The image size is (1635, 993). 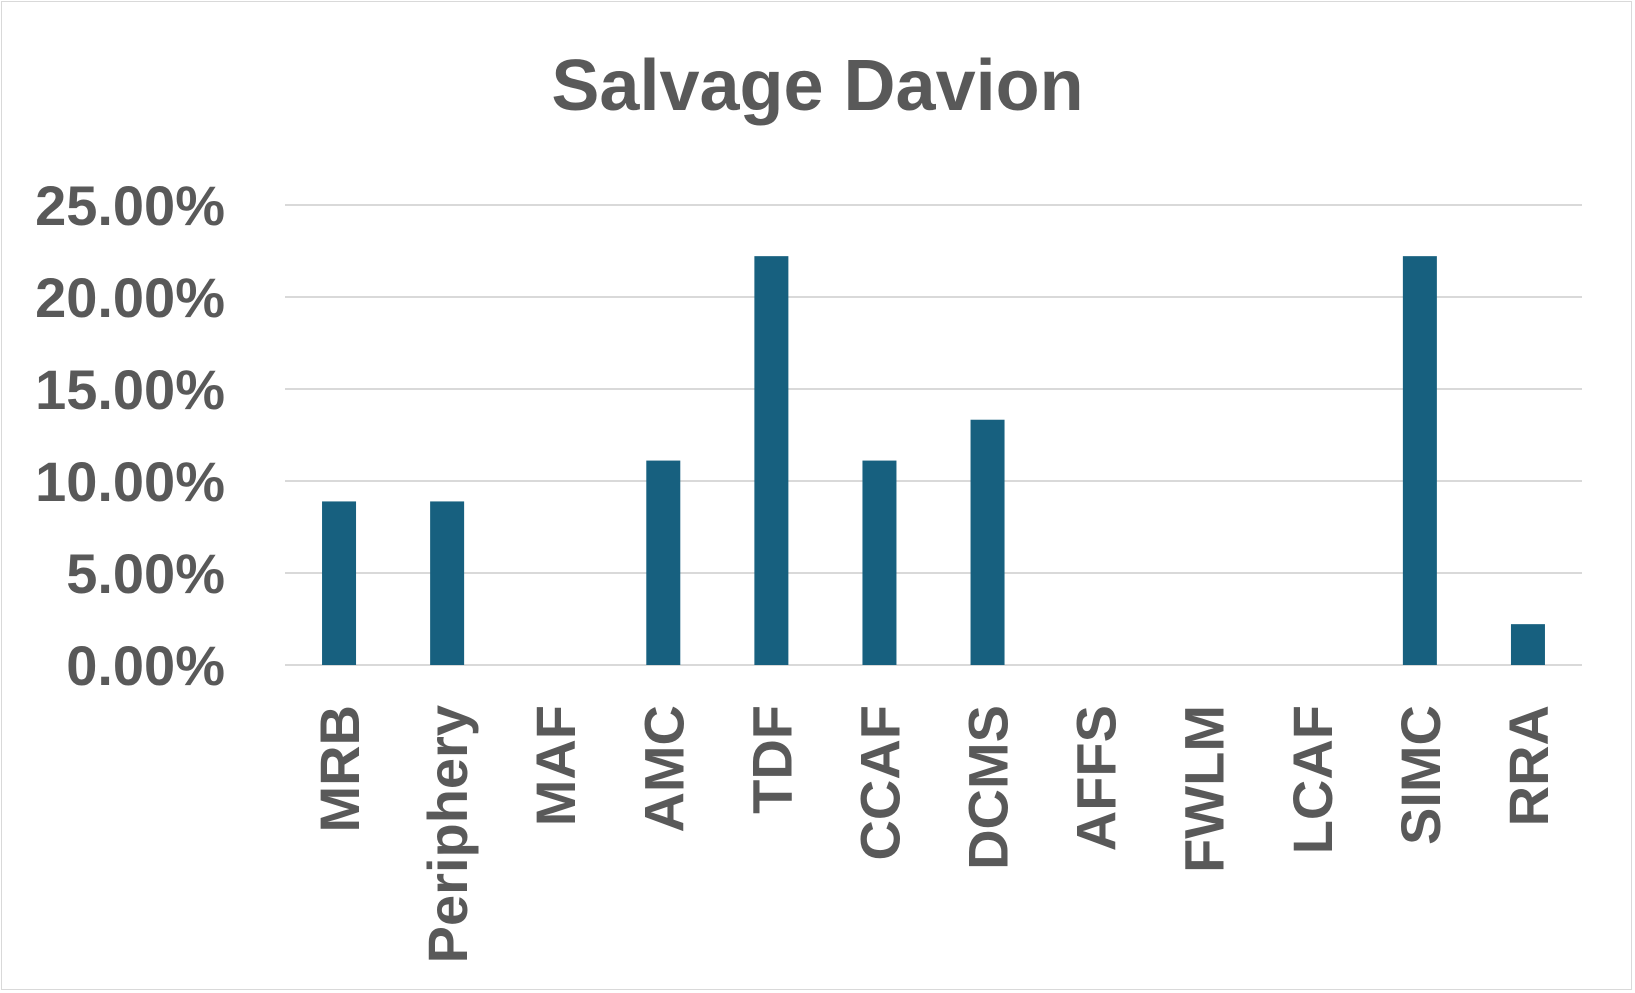 What do you see at coordinates (339, 769) in the screenshot?
I see `x-category-label: MRB` at bounding box center [339, 769].